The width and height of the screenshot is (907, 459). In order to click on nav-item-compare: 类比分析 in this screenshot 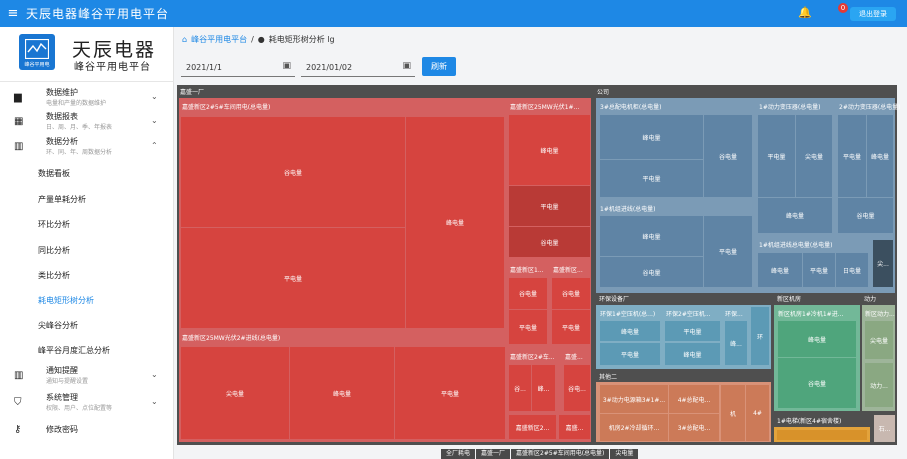, I will do `click(54, 275)`.